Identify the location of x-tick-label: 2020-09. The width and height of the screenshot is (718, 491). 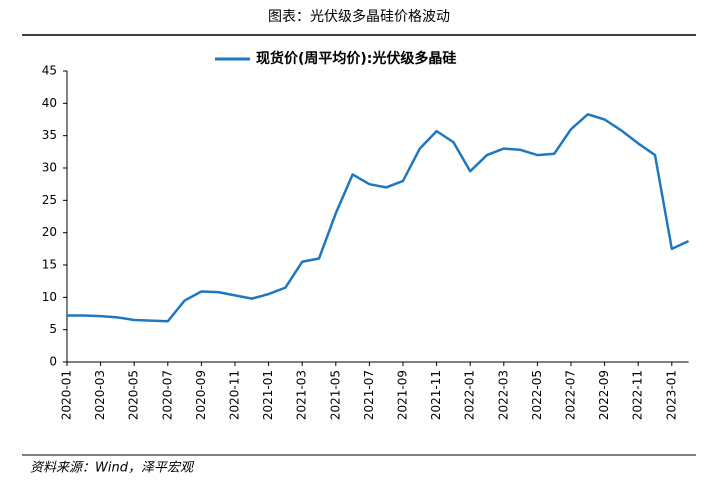
(201, 395).